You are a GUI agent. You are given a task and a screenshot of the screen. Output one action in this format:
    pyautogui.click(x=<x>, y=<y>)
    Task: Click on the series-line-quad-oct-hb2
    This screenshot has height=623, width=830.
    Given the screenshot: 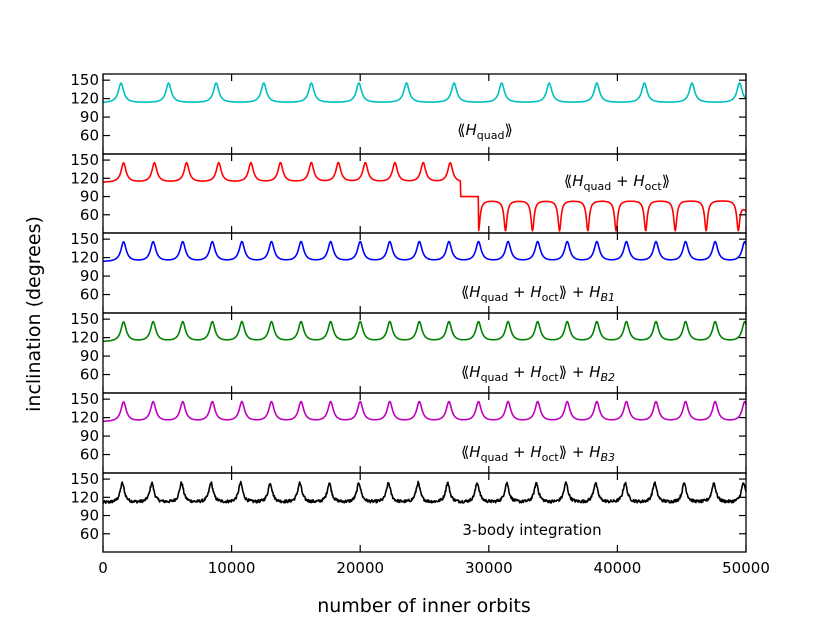 What is the action you would take?
    pyautogui.click(x=424, y=331)
    